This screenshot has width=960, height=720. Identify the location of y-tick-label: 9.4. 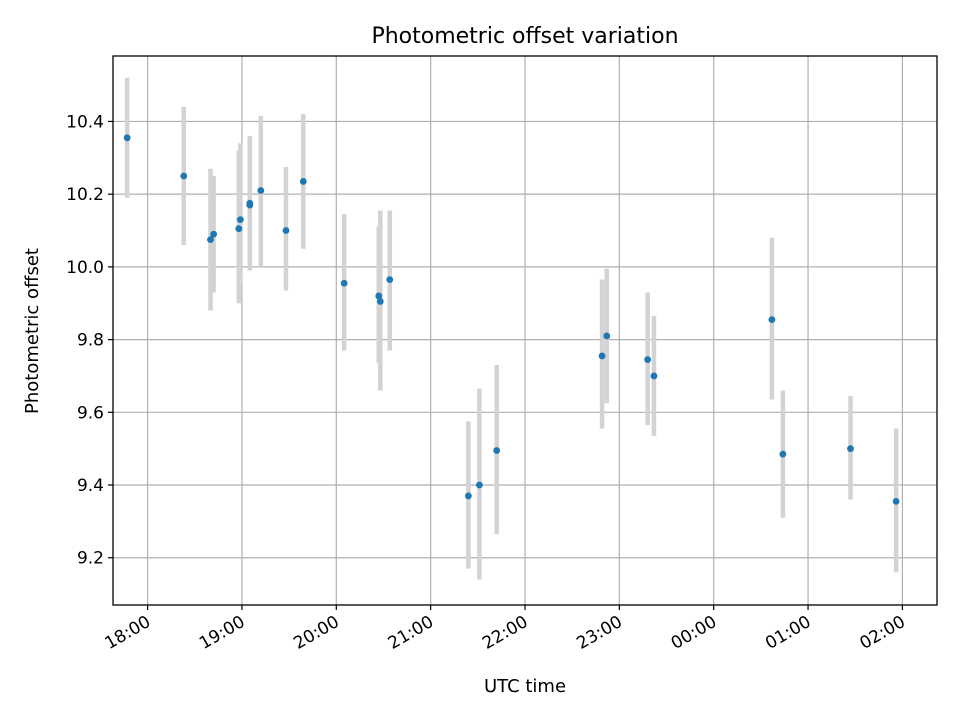
(90, 486).